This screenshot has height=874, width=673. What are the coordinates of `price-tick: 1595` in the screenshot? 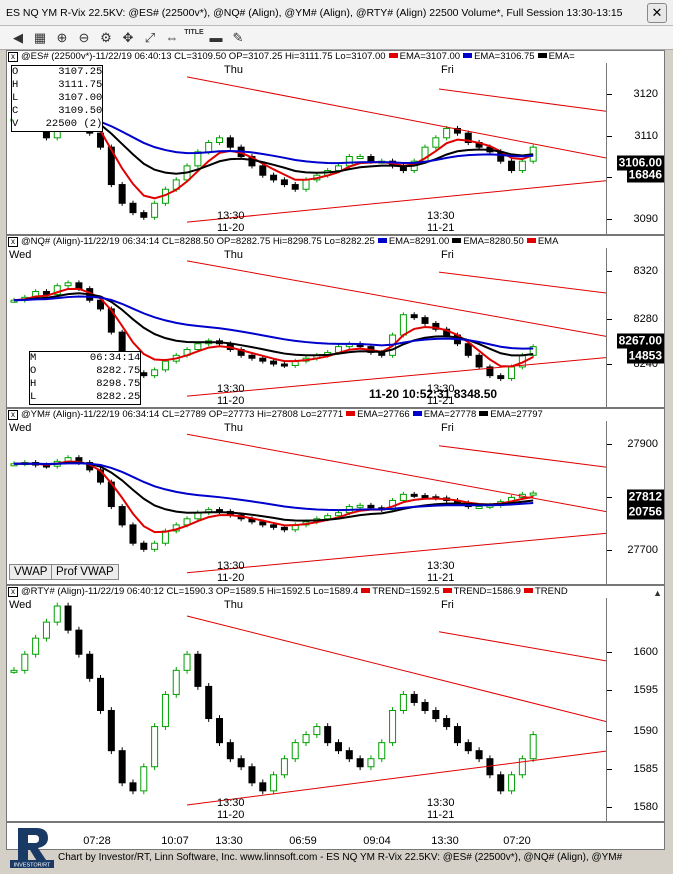 It's located at (645, 690).